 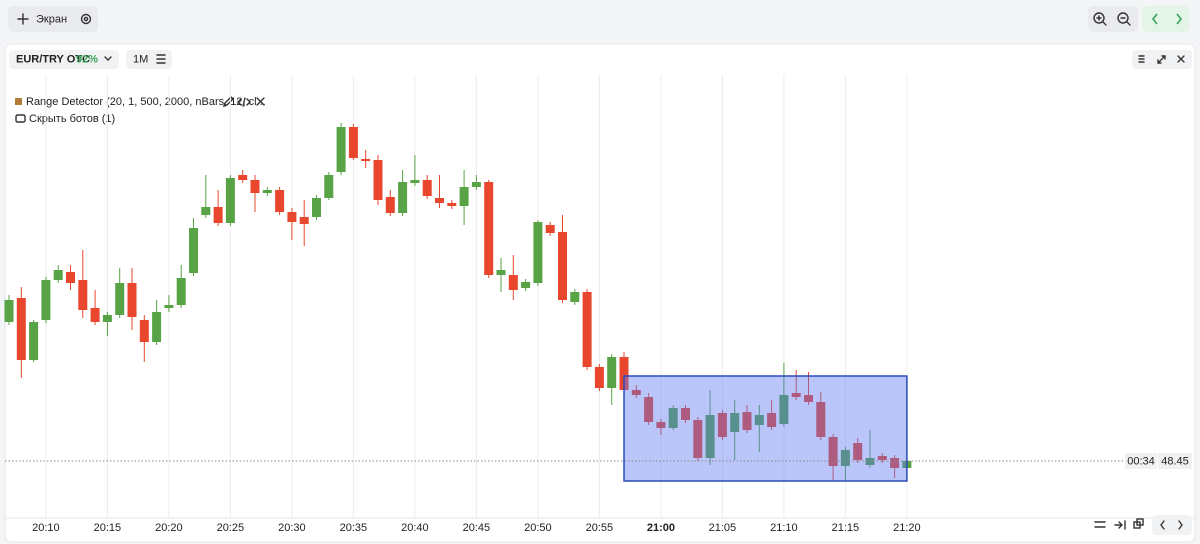 I want to click on hide-bots-label: Скрыть ботов (1), so click(x=72, y=119).